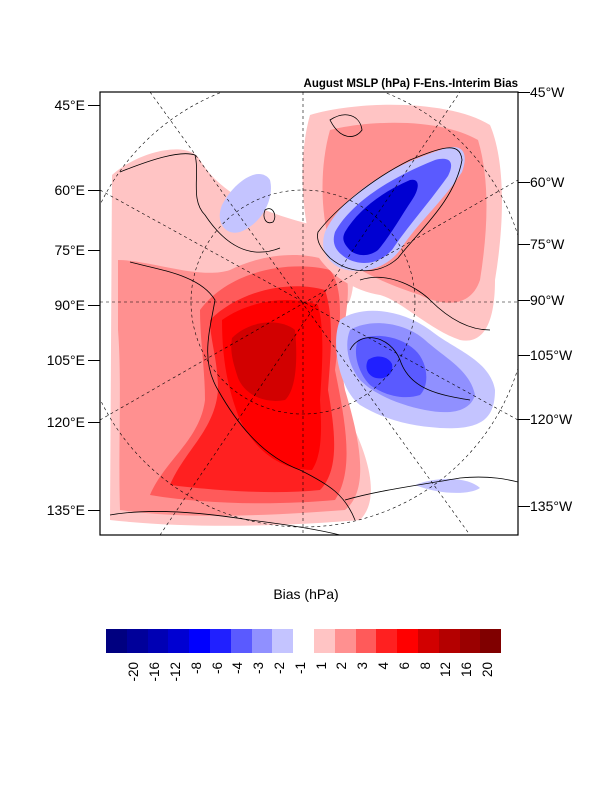  Describe the element at coordinates (94, 422) in the screenshot. I see `left-tick-120e` at that location.